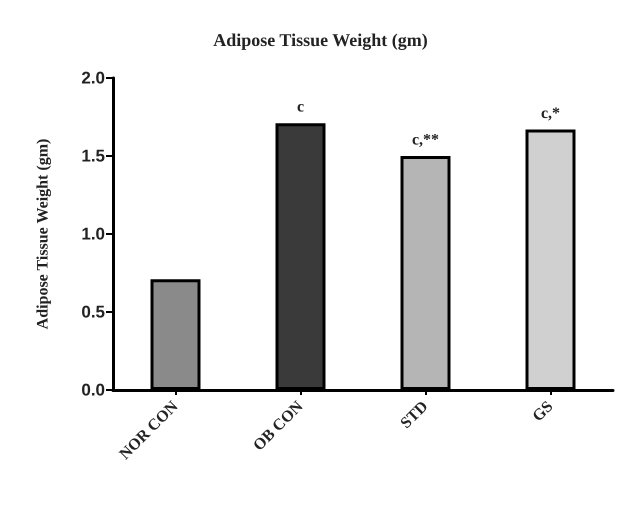 This screenshot has height=518, width=641. I want to click on y-tick-label: 1.5, so click(93, 156).